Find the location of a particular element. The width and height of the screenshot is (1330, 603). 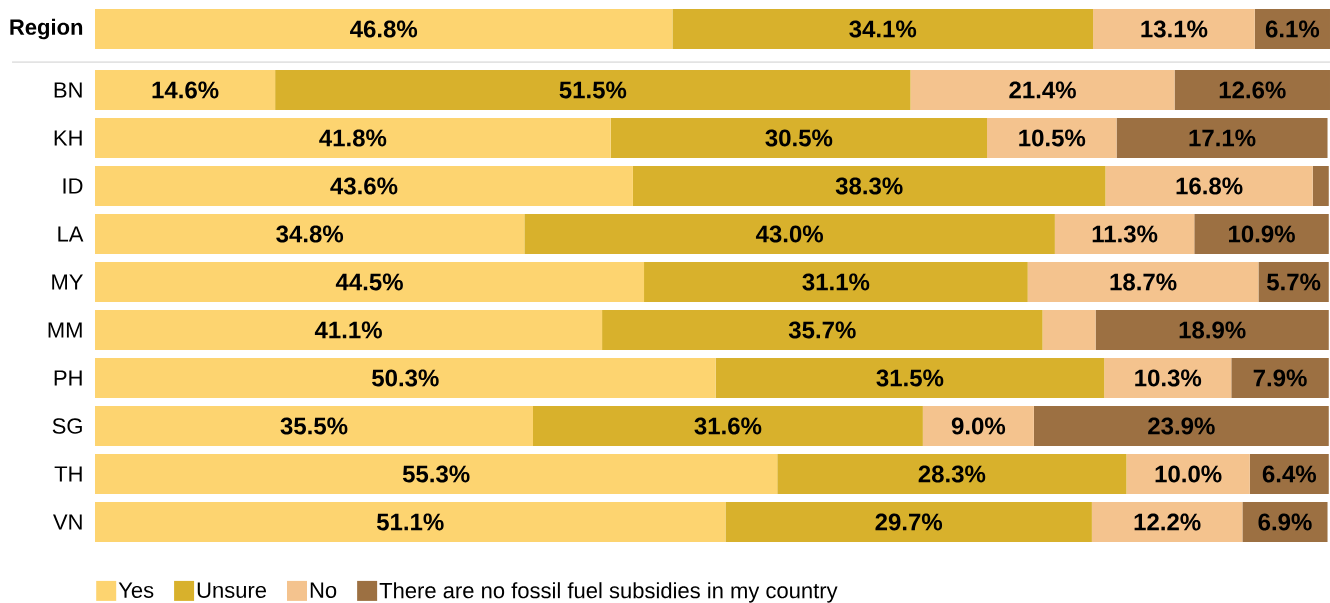

legend-label: There are no fossil fuel subsidies in my country is located at coordinates (608, 592).